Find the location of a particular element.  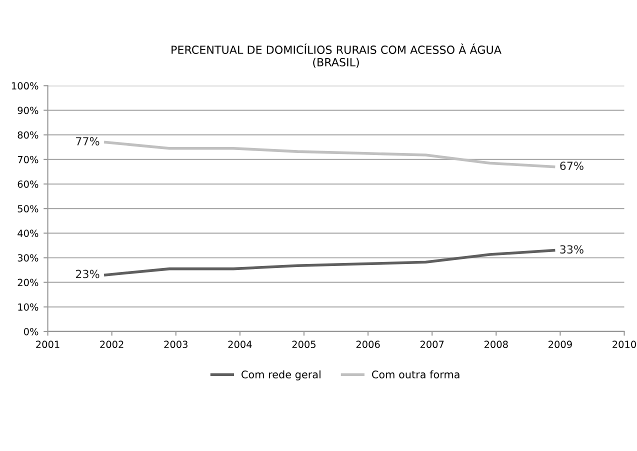

y-tick-label: 40% is located at coordinates (28, 233).